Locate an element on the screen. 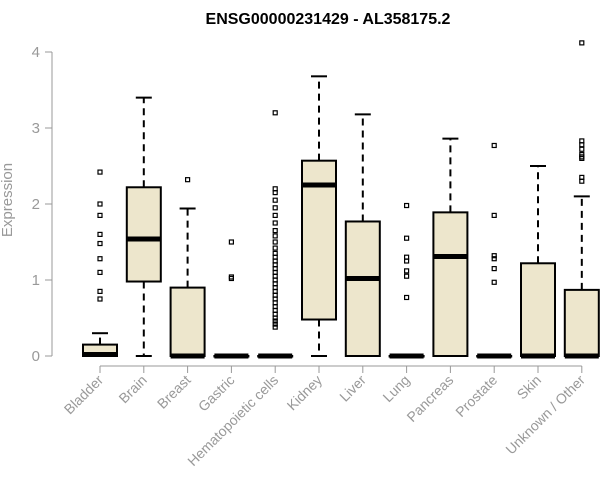 The height and width of the screenshot is (500, 600). x-tick-label: Gastric is located at coordinates (216, 393).